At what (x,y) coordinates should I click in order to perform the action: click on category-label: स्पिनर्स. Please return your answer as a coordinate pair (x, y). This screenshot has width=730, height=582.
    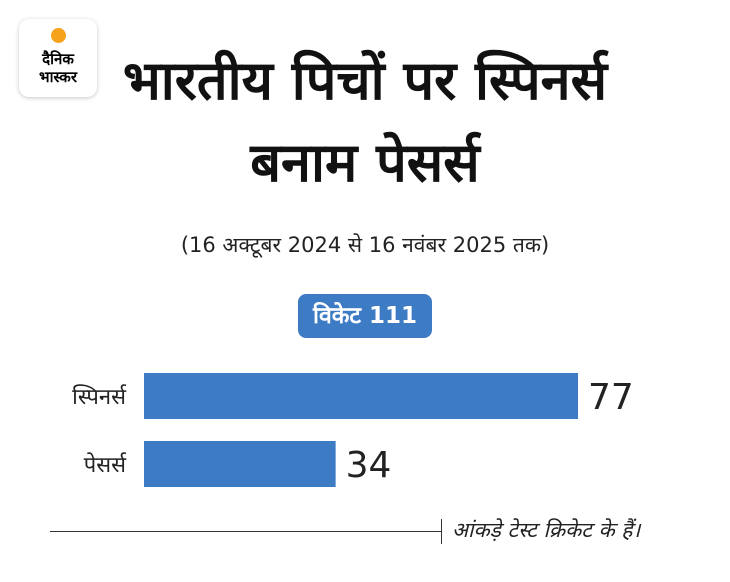
    Looking at the image, I should click on (99, 397).